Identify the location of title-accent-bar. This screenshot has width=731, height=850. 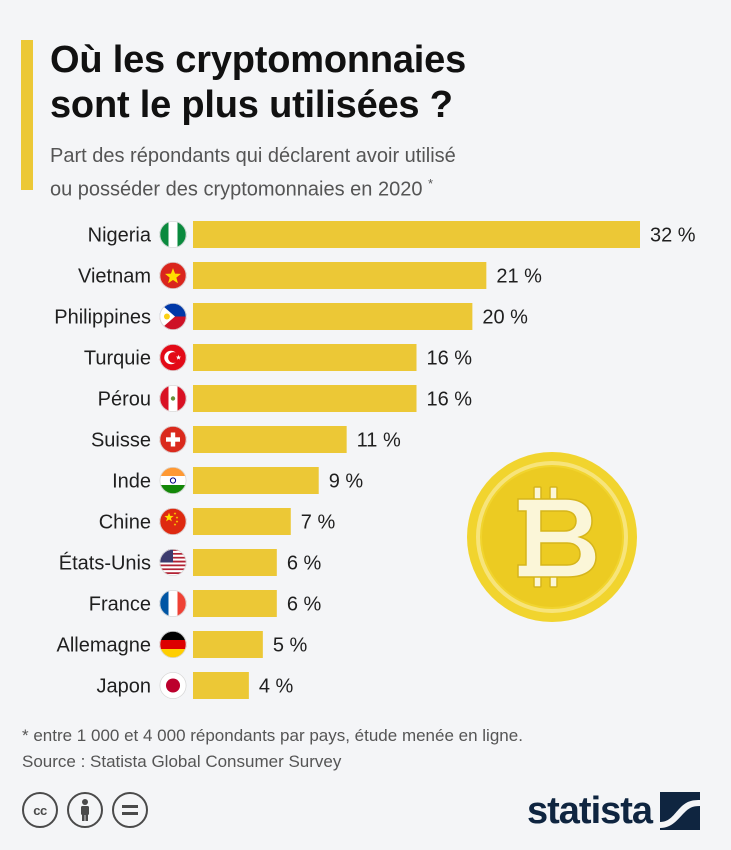
(27, 115).